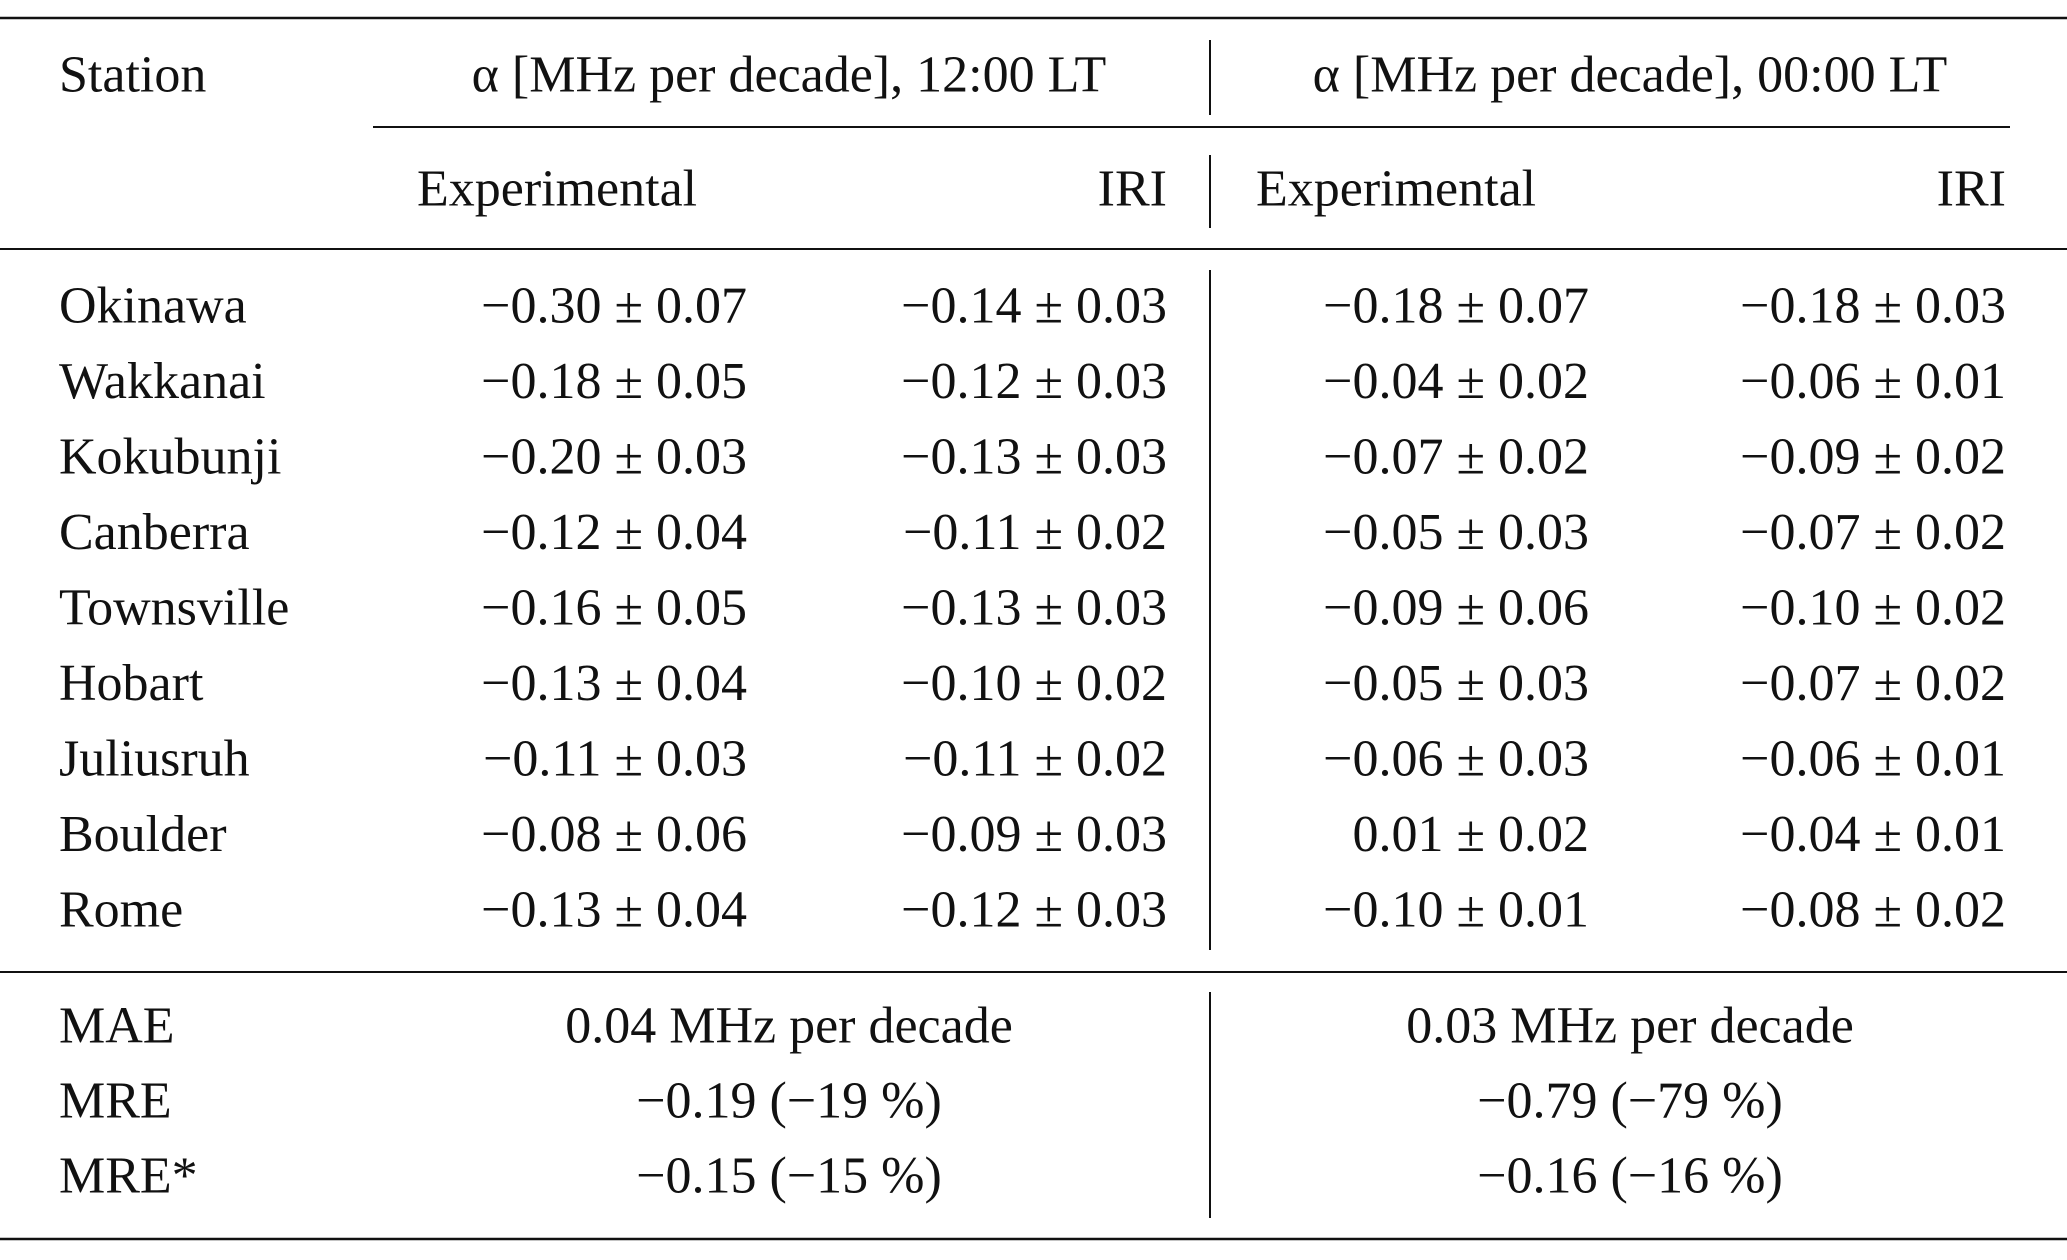 This screenshot has width=2067, height=1260. I want to click on summary-value: −0.79 (−79 %), so click(1630, 1101).